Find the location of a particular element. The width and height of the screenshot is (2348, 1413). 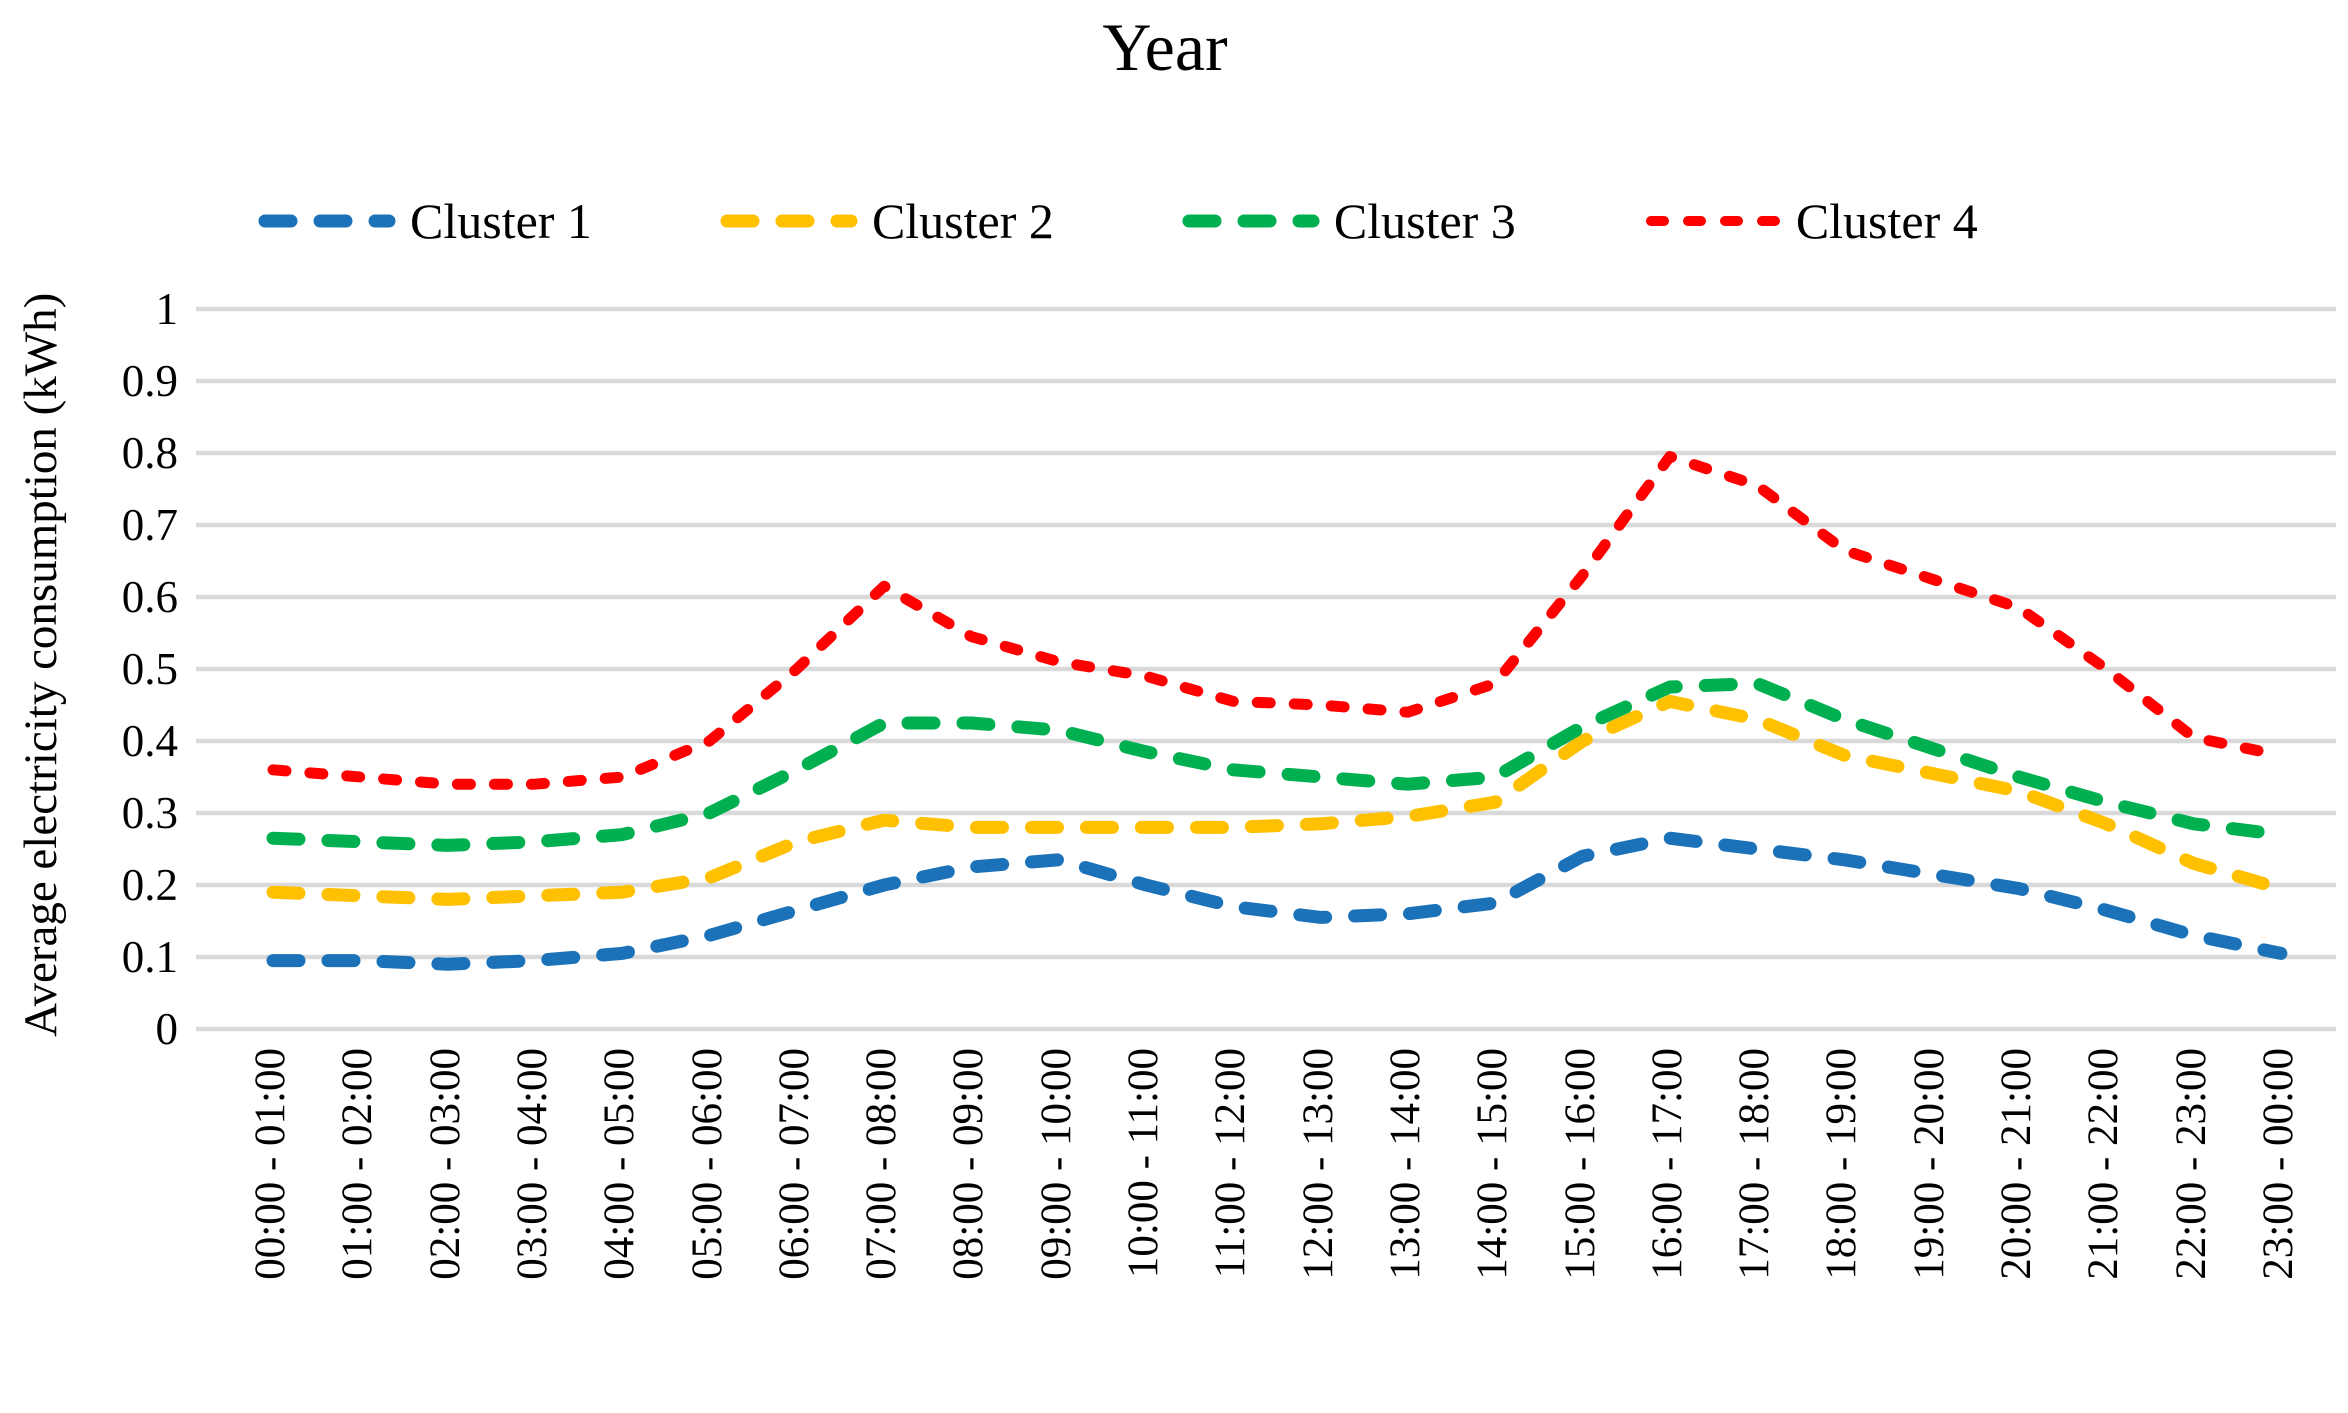

x-tick-label: 18:00 - 19:00 is located at coordinates (1842, 1164).